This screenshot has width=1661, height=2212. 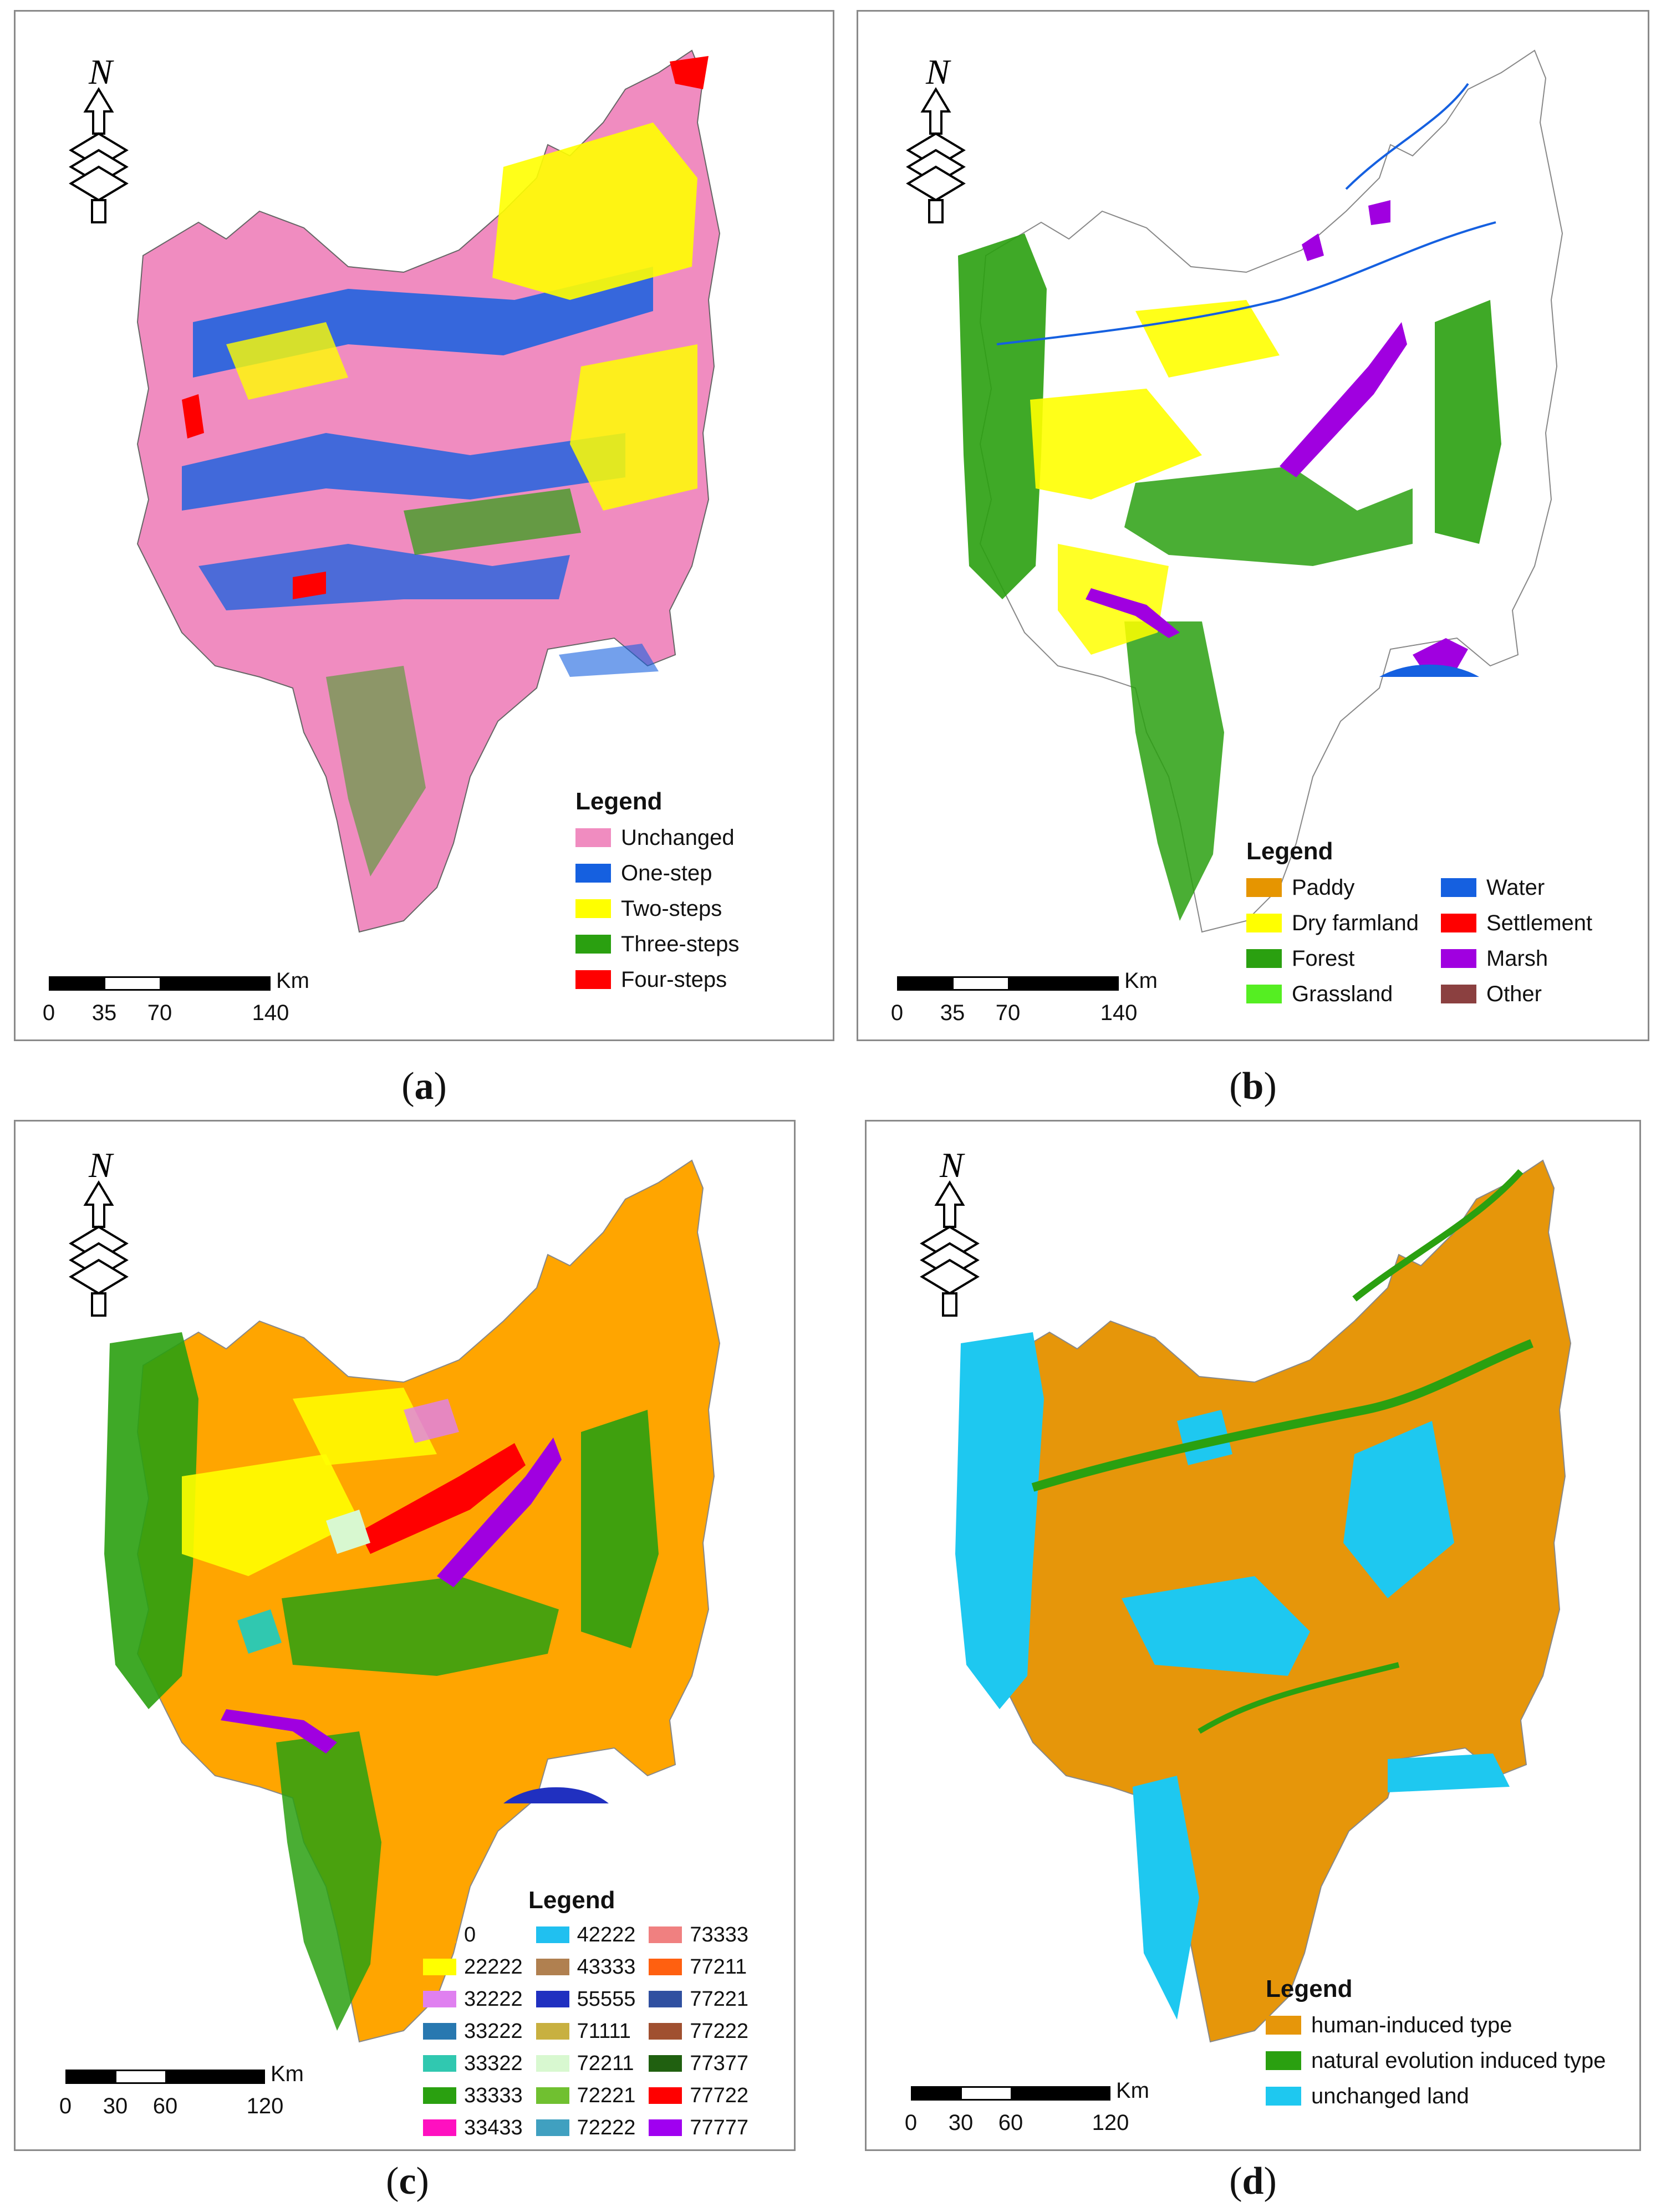 I want to click on legend-item: 73333, so click(x=698, y=1935).